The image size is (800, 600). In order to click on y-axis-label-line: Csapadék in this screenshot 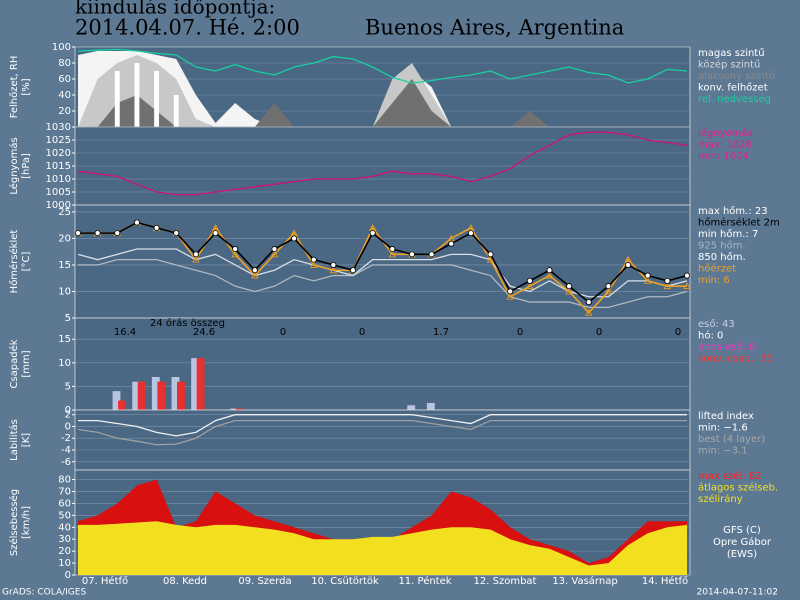, I will do `click(14, 363)`.